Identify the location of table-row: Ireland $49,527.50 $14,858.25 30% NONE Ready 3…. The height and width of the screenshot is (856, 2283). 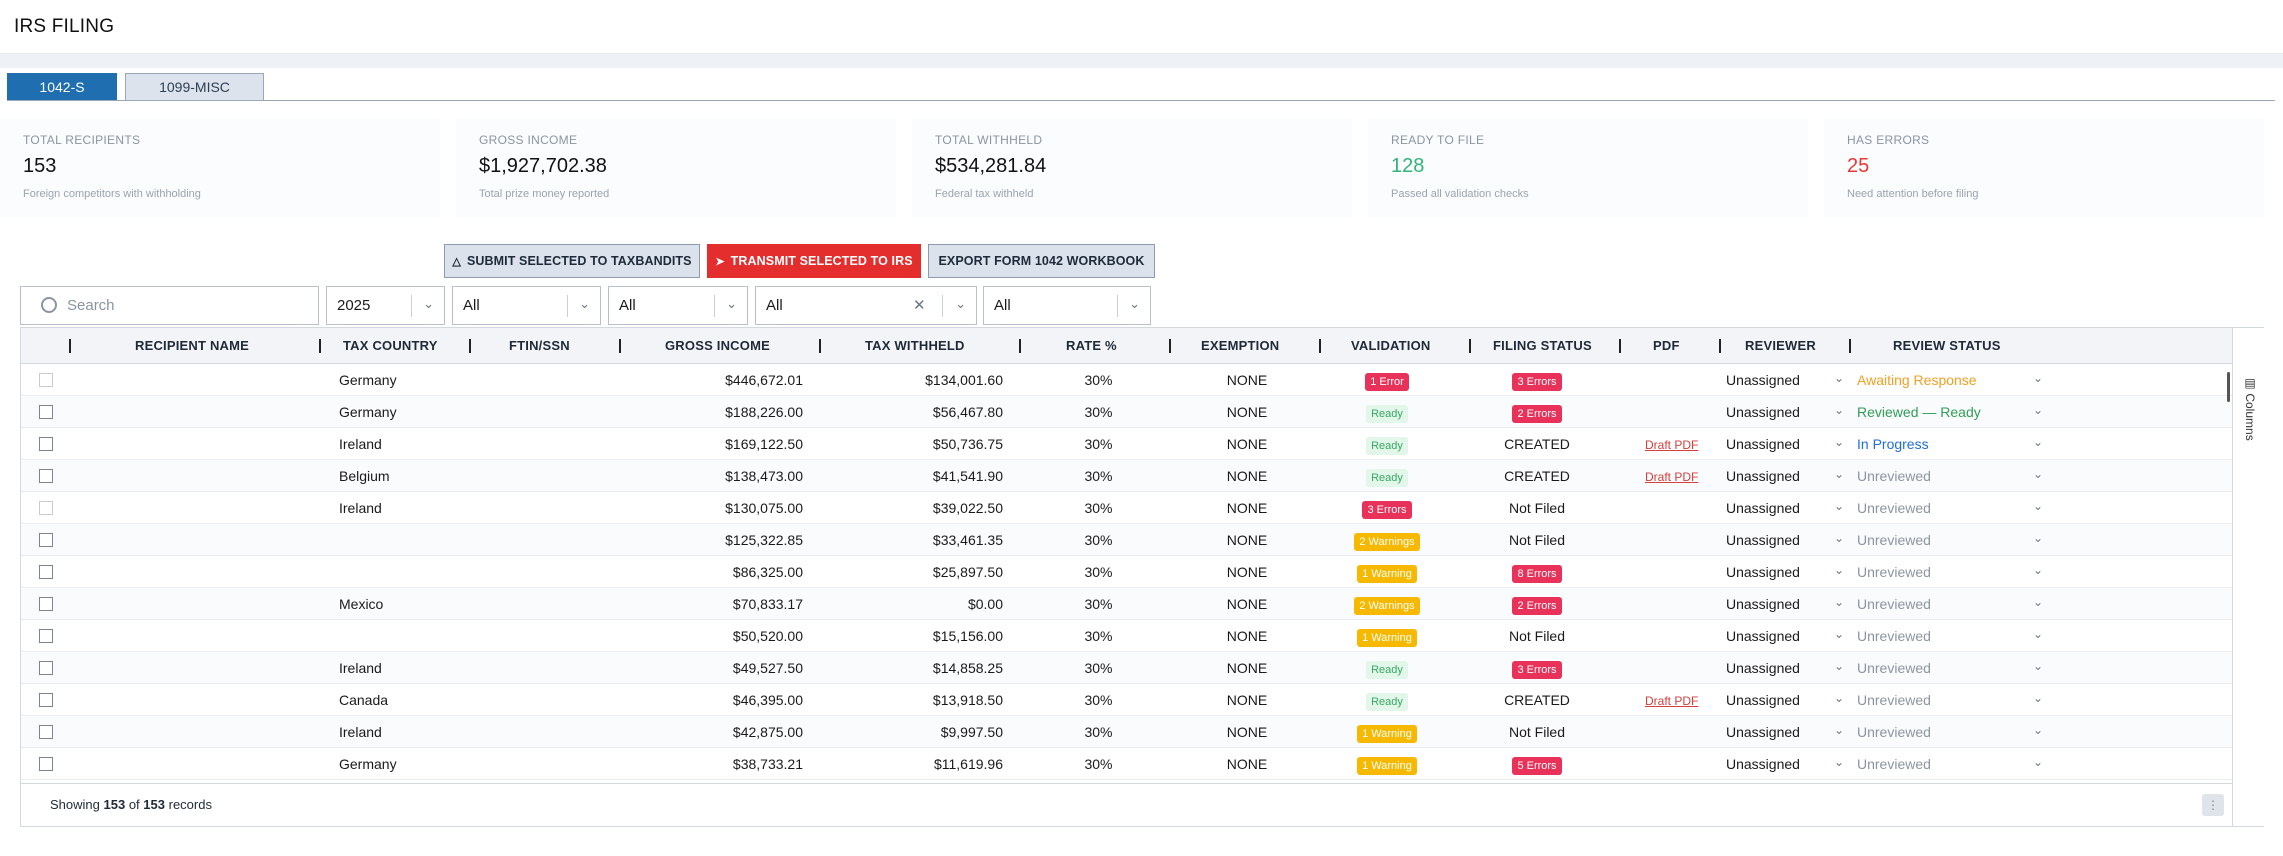
(1126, 668).